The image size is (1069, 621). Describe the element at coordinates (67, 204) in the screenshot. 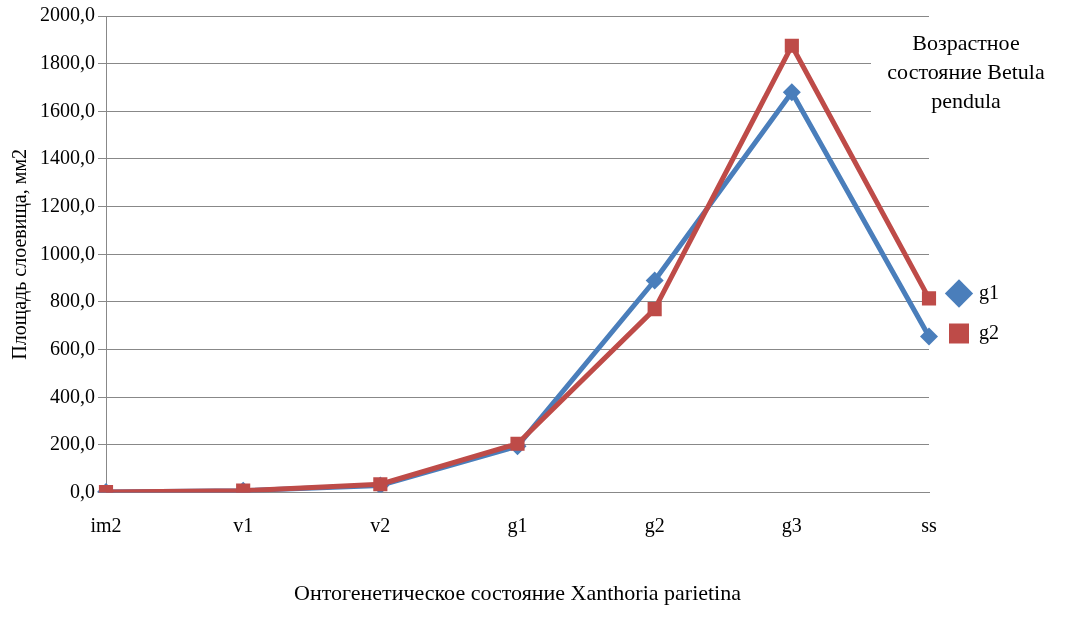

I see `y-tick-label: 1200,0` at that location.